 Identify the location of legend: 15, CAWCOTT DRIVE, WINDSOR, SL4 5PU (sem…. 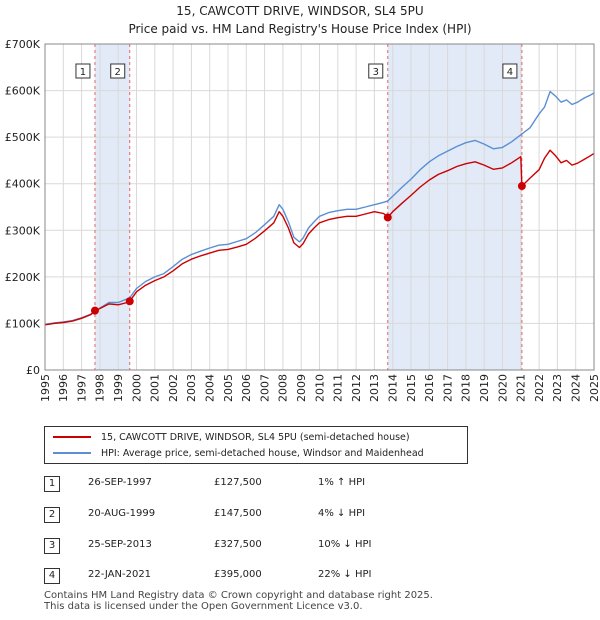
(256, 445).